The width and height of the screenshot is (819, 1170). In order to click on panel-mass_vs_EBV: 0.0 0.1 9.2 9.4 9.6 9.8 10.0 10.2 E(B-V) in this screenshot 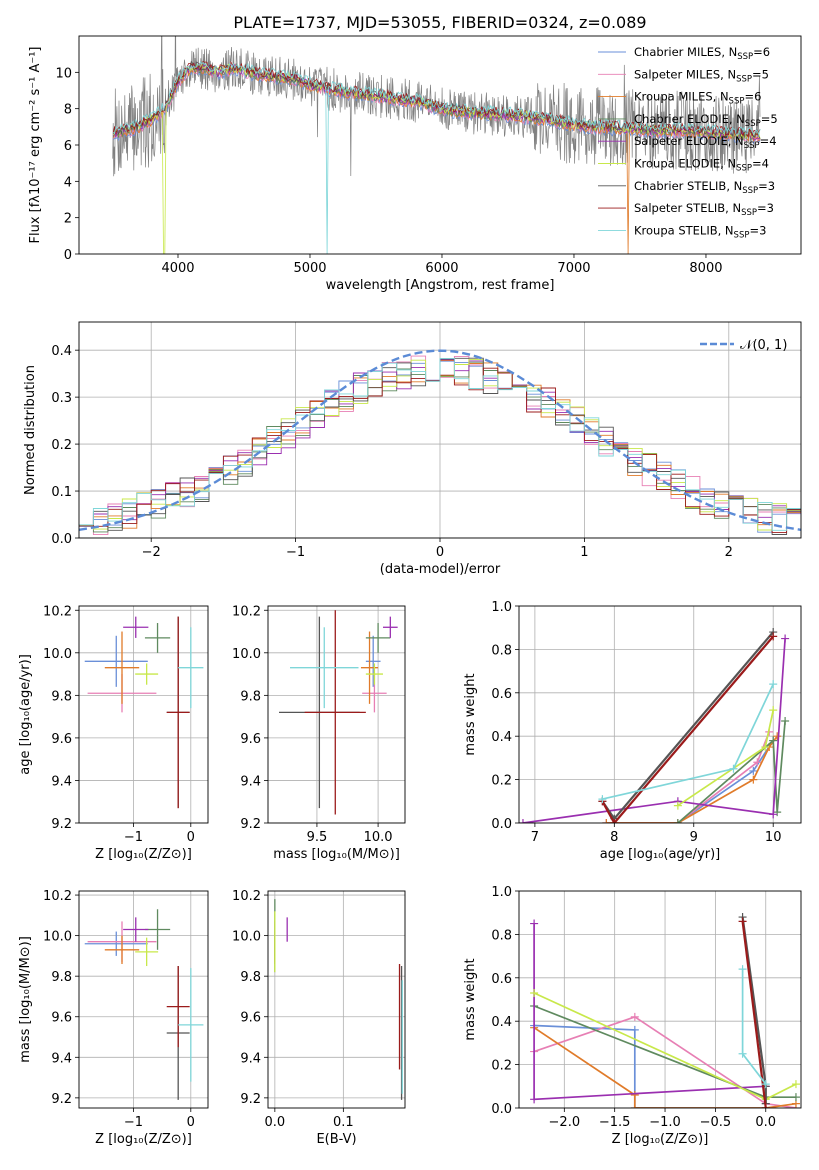, I will do `click(319, 1018)`.